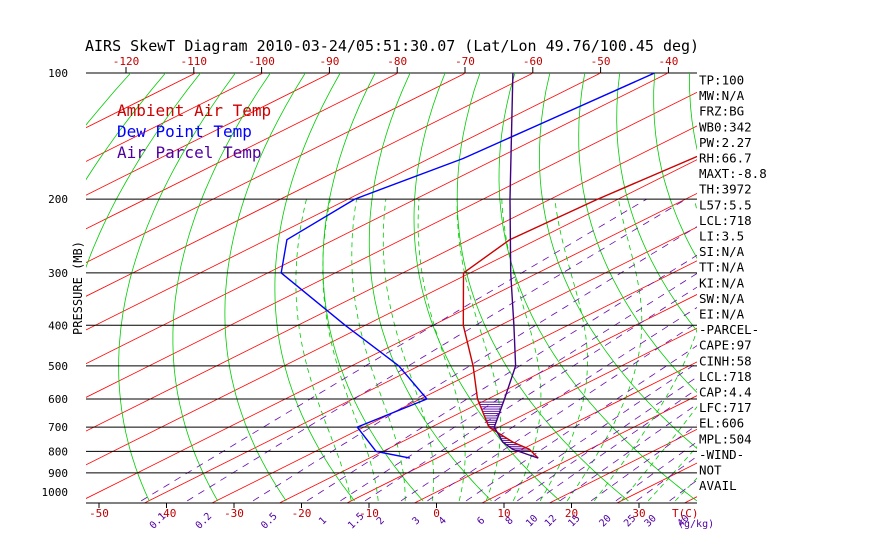 This screenshot has width=870, height=560. Describe the element at coordinates (504, 426) in the screenshot. I see `cape-hatch` at that location.